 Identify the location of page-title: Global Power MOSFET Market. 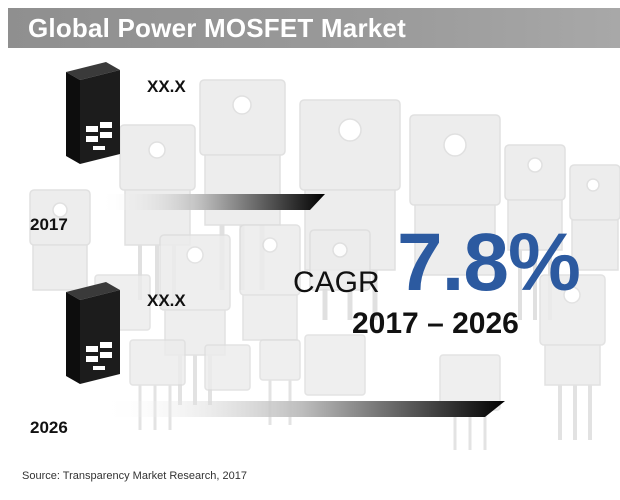
(217, 28).